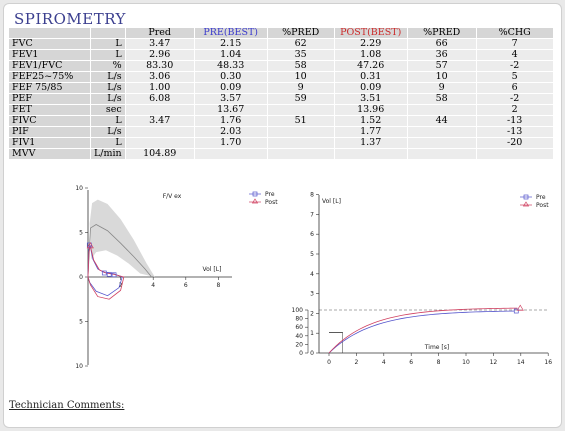  What do you see at coordinates (108, 154) in the screenshot?
I see `parameter-unit: L/min` at bounding box center [108, 154].